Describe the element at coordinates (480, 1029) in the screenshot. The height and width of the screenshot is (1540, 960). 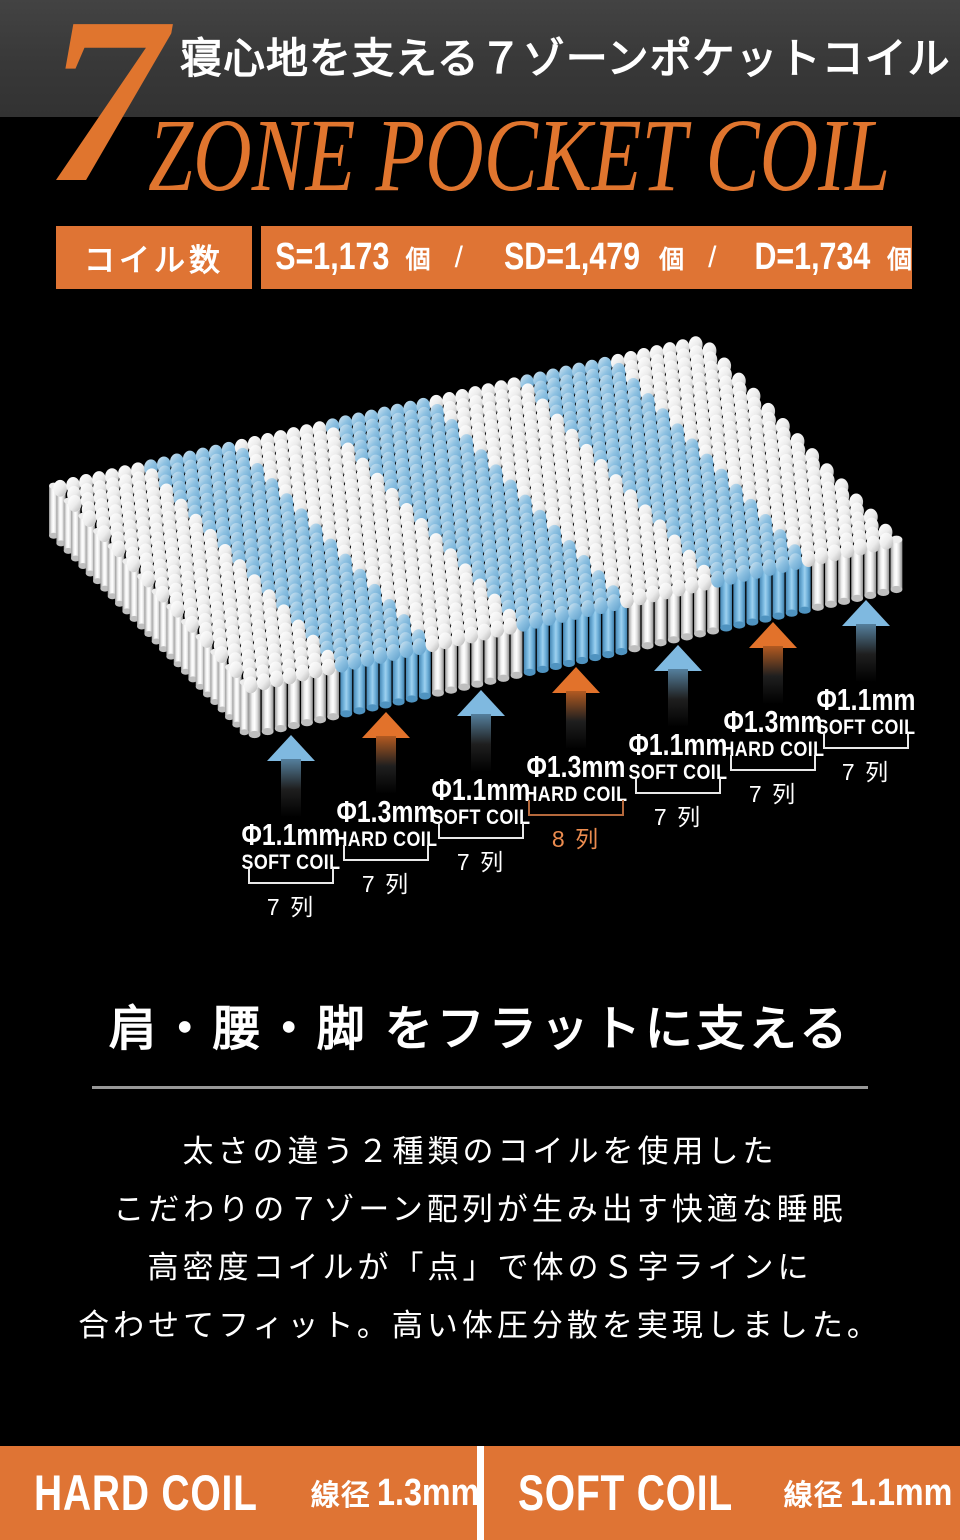
I see `support-heading: 肩・腰・脚 をフラットに支える` at that location.